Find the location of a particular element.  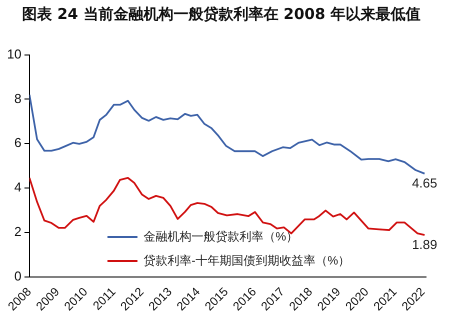

y-tick-label: 2 is located at coordinates (18, 232).